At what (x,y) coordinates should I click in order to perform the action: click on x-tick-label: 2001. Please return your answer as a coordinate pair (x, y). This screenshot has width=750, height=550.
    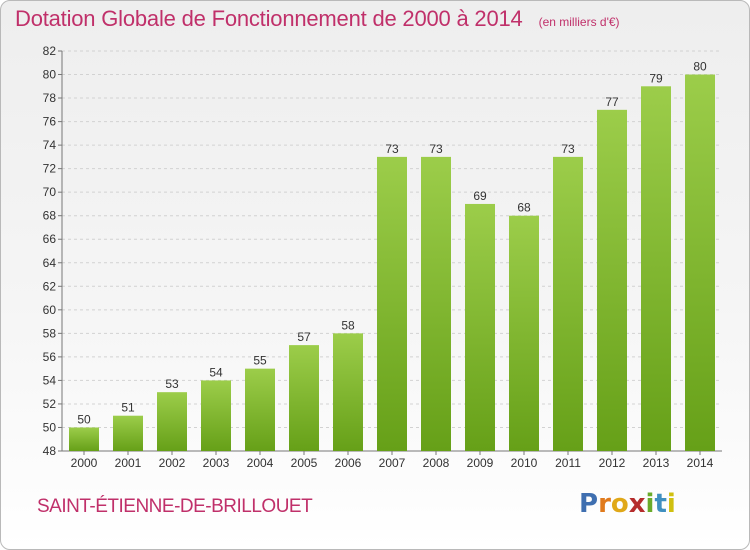
    Looking at the image, I should click on (128, 463).